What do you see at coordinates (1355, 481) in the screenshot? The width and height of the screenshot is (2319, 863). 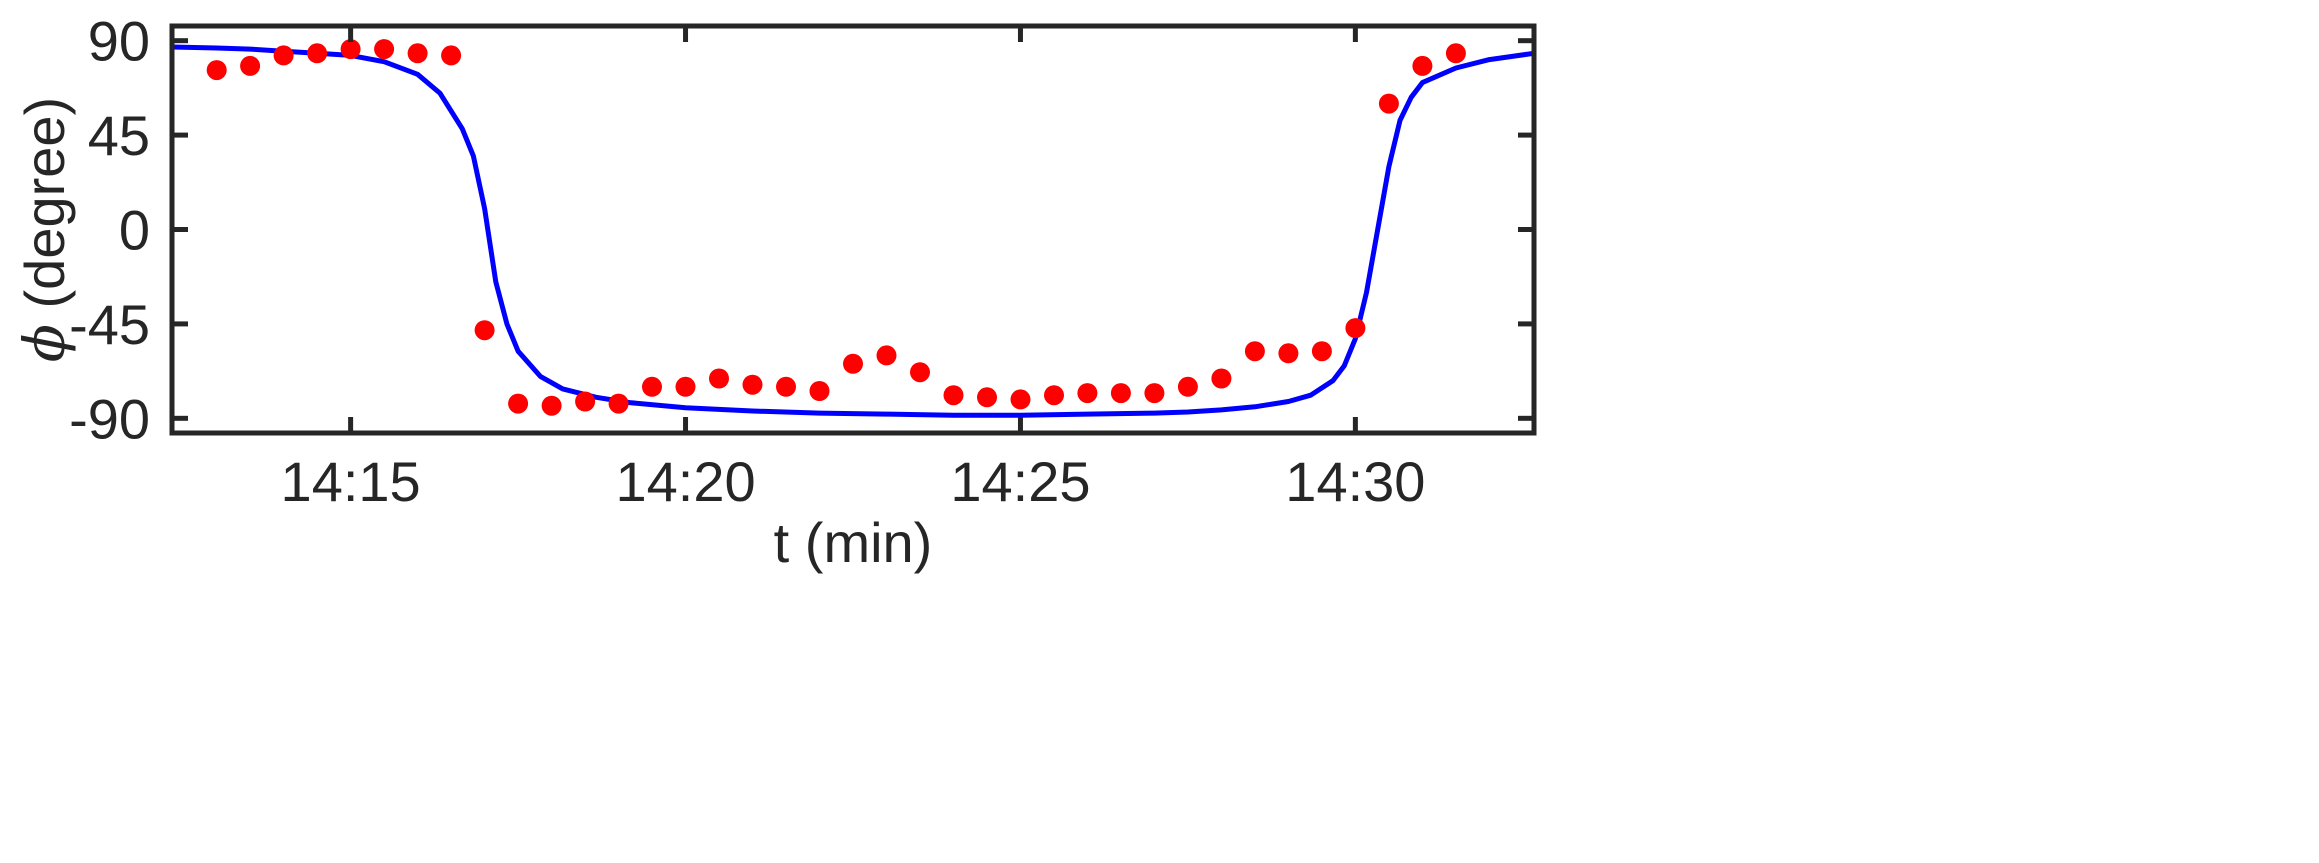 I see `x-tick-label: 14:30` at bounding box center [1355, 481].